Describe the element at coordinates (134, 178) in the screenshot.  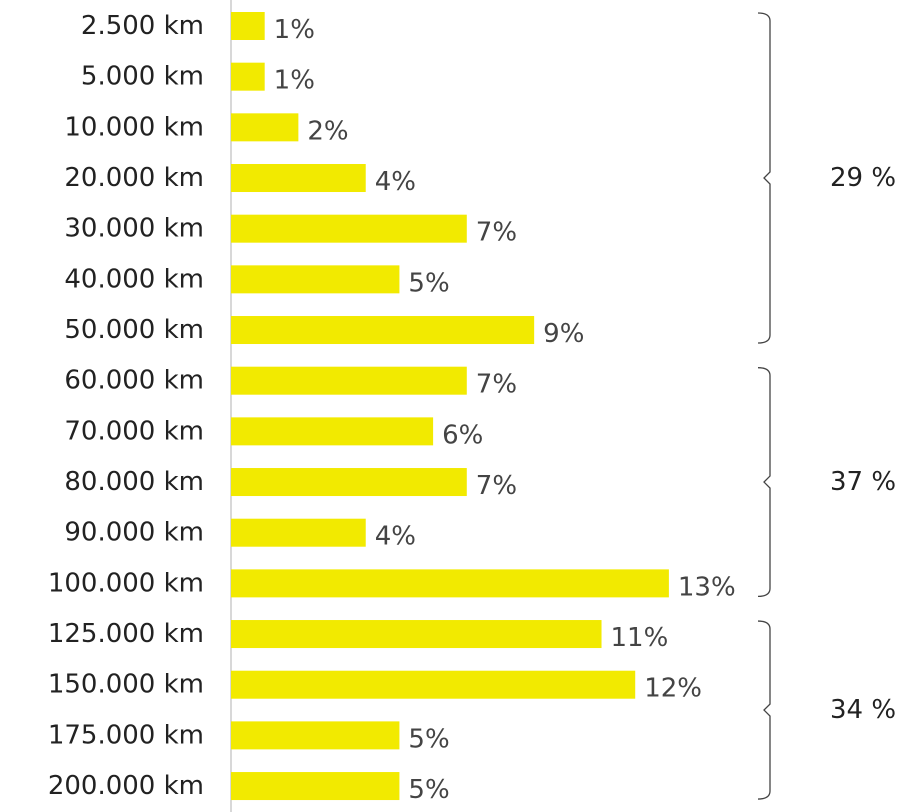
I see `y-tick-label: 20.000 km` at that location.